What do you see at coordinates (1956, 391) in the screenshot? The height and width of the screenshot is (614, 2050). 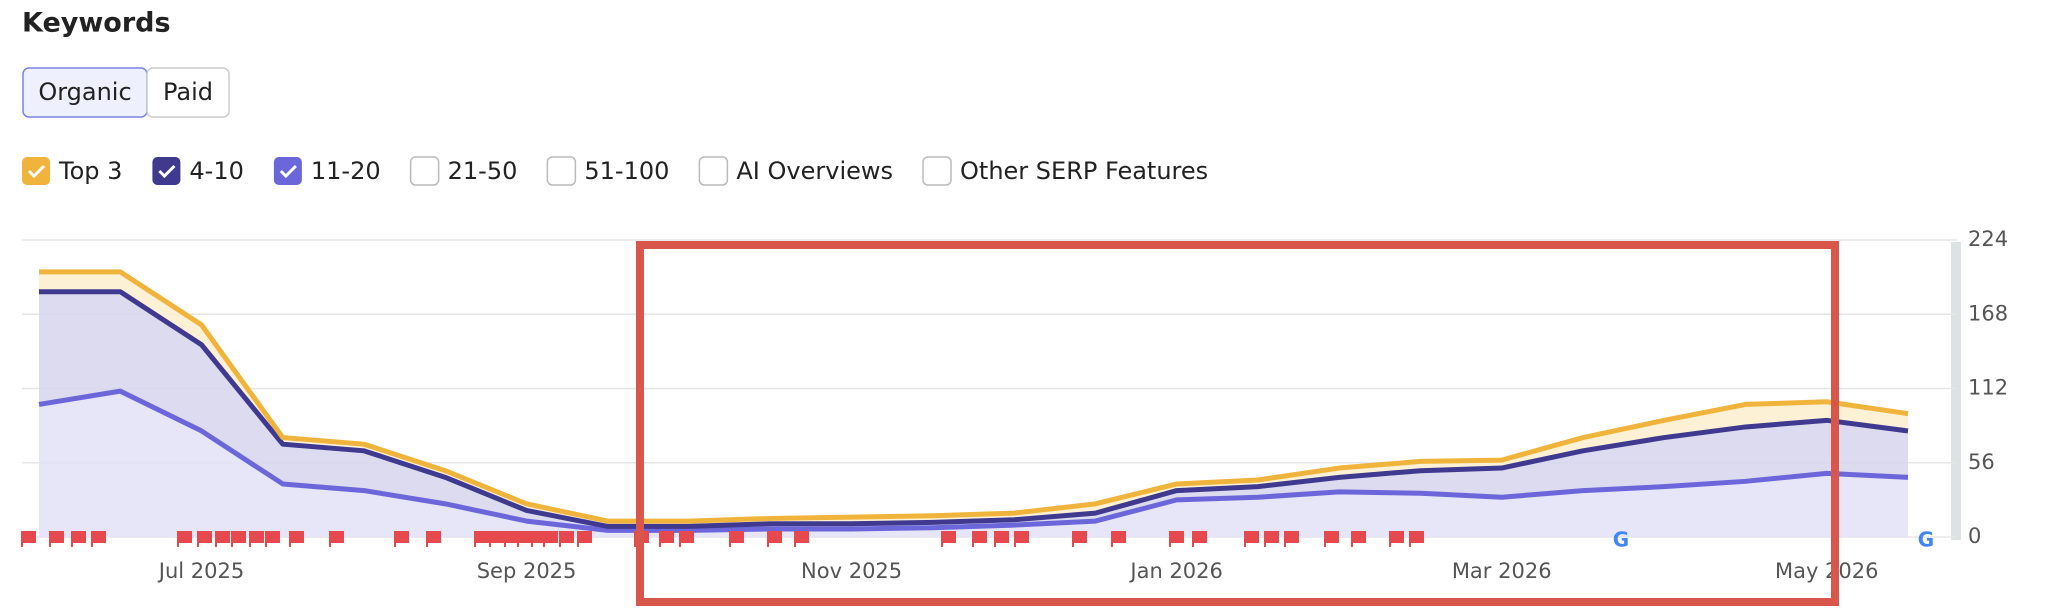 I see `scroll-handle` at bounding box center [1956, 391].